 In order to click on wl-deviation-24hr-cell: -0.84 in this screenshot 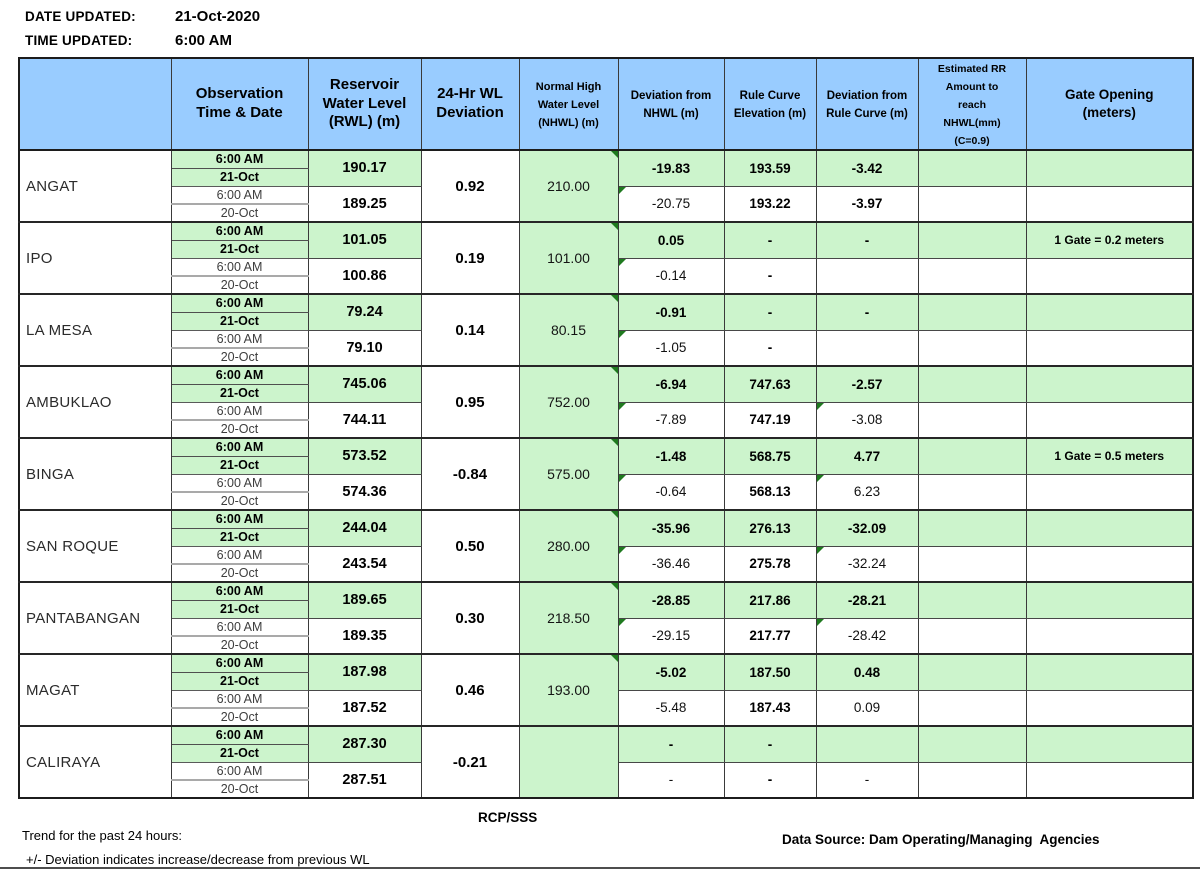, I will do `click(470, 473)`.